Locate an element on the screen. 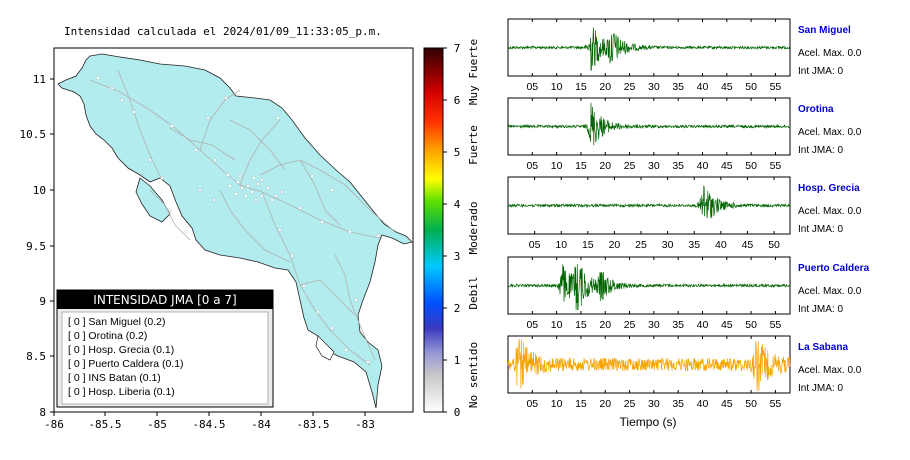 The height and width of the screenshot is (460, 910). lon-tick-label: -83.5 is located at coordinates (312, 424).